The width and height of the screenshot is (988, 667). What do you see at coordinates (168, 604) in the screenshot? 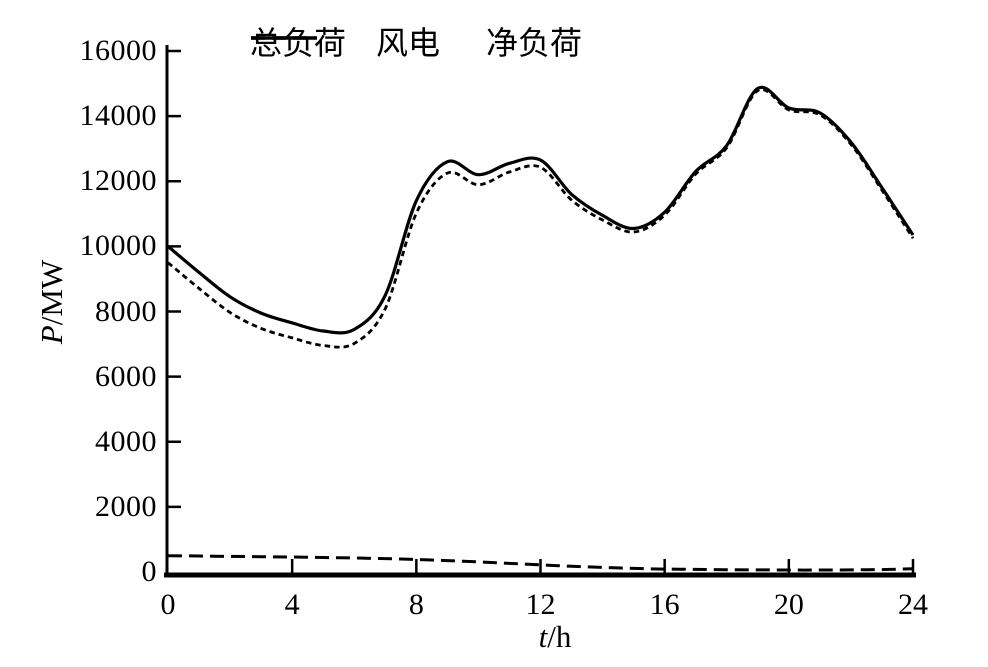
I see `x-tick-label-0: 0` at bounding box center [168, 604].